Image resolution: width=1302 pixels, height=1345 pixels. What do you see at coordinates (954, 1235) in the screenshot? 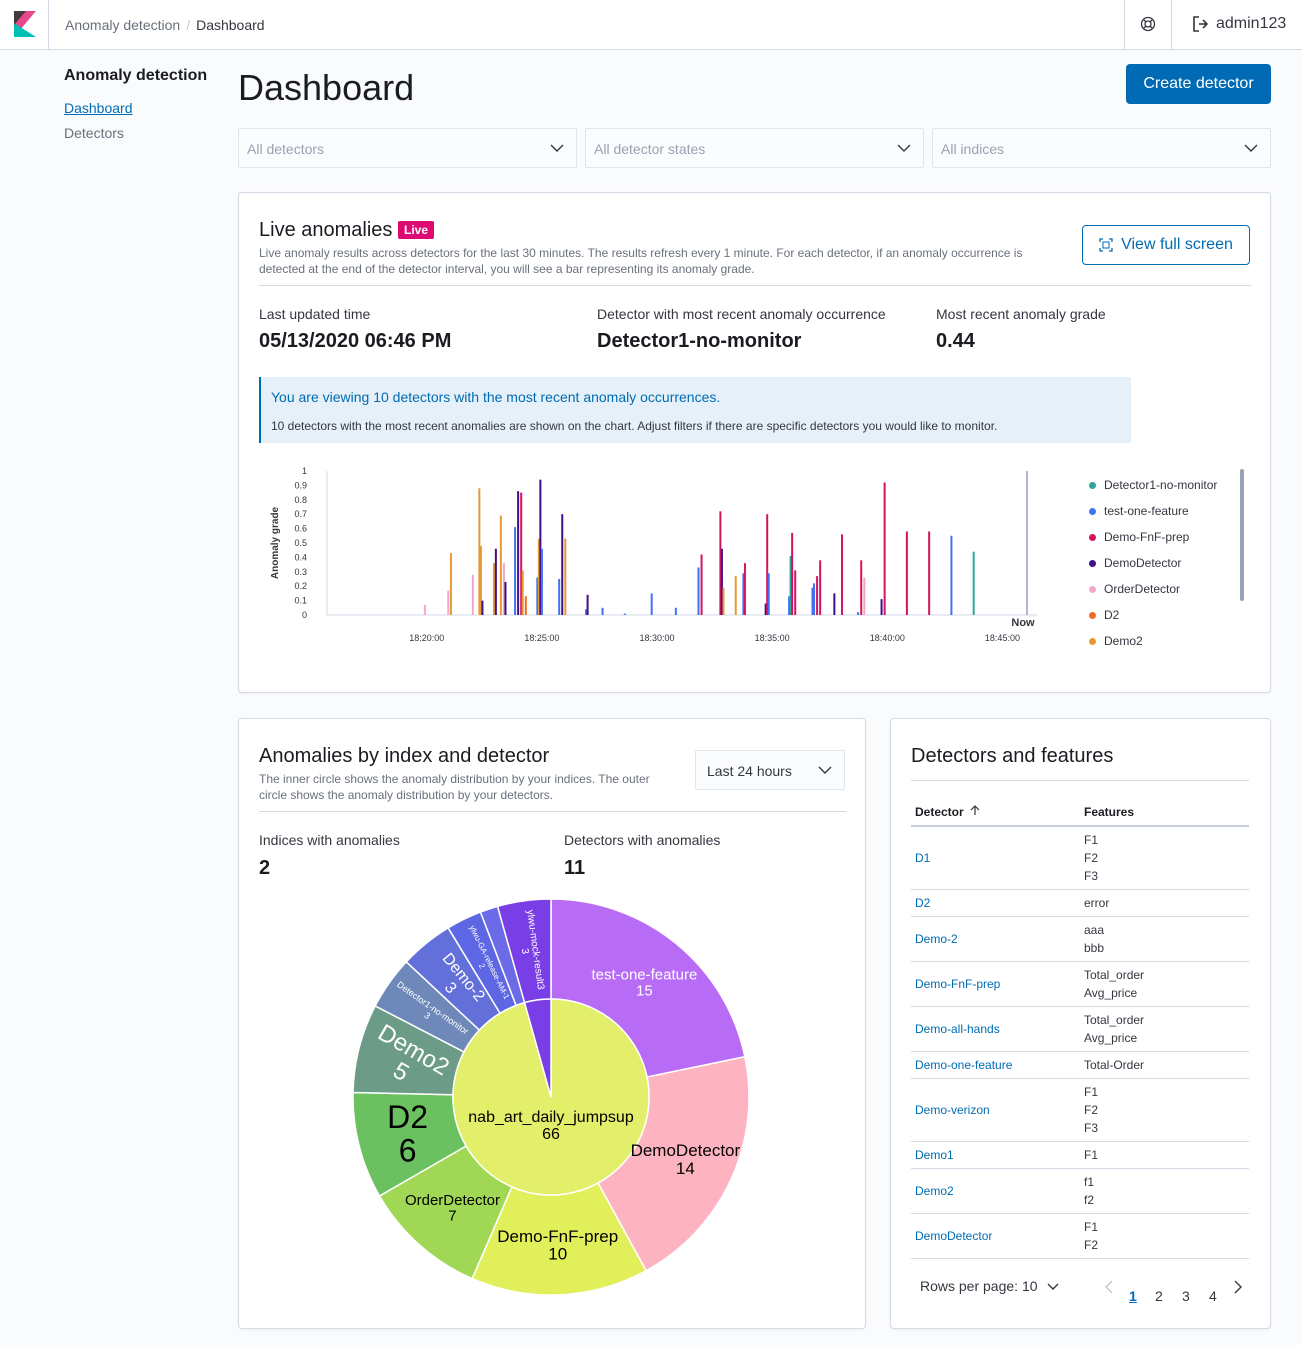
I see `detector-link: DemoDetector` at bounding box center [954, 1235].